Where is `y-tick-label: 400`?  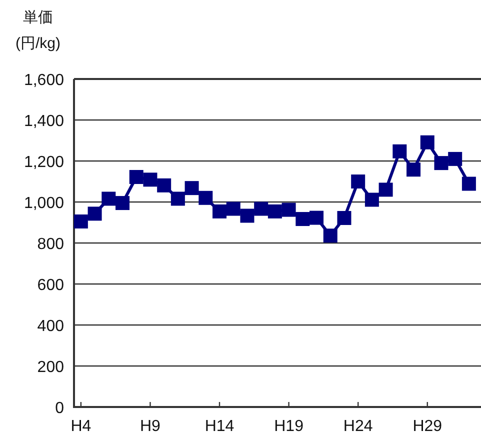 y-tick-label: 400 is located at coordinates (50, 326).